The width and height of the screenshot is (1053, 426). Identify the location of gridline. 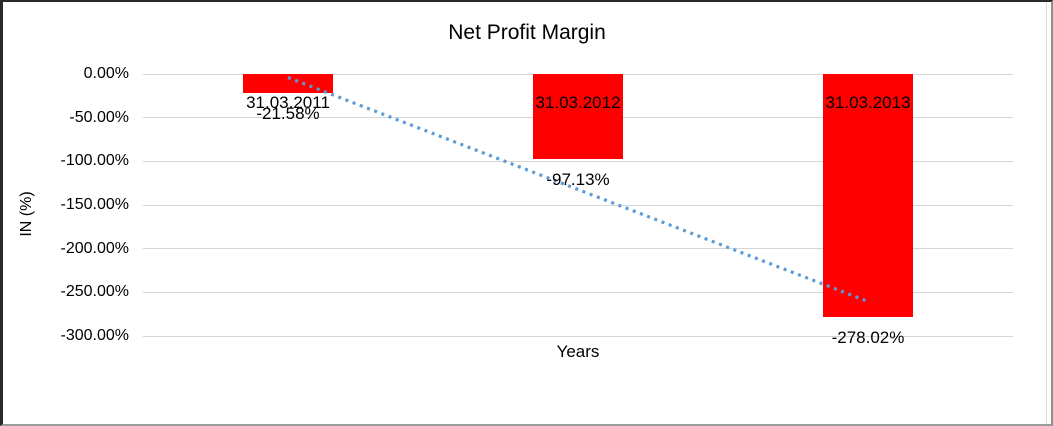
(578, 336).